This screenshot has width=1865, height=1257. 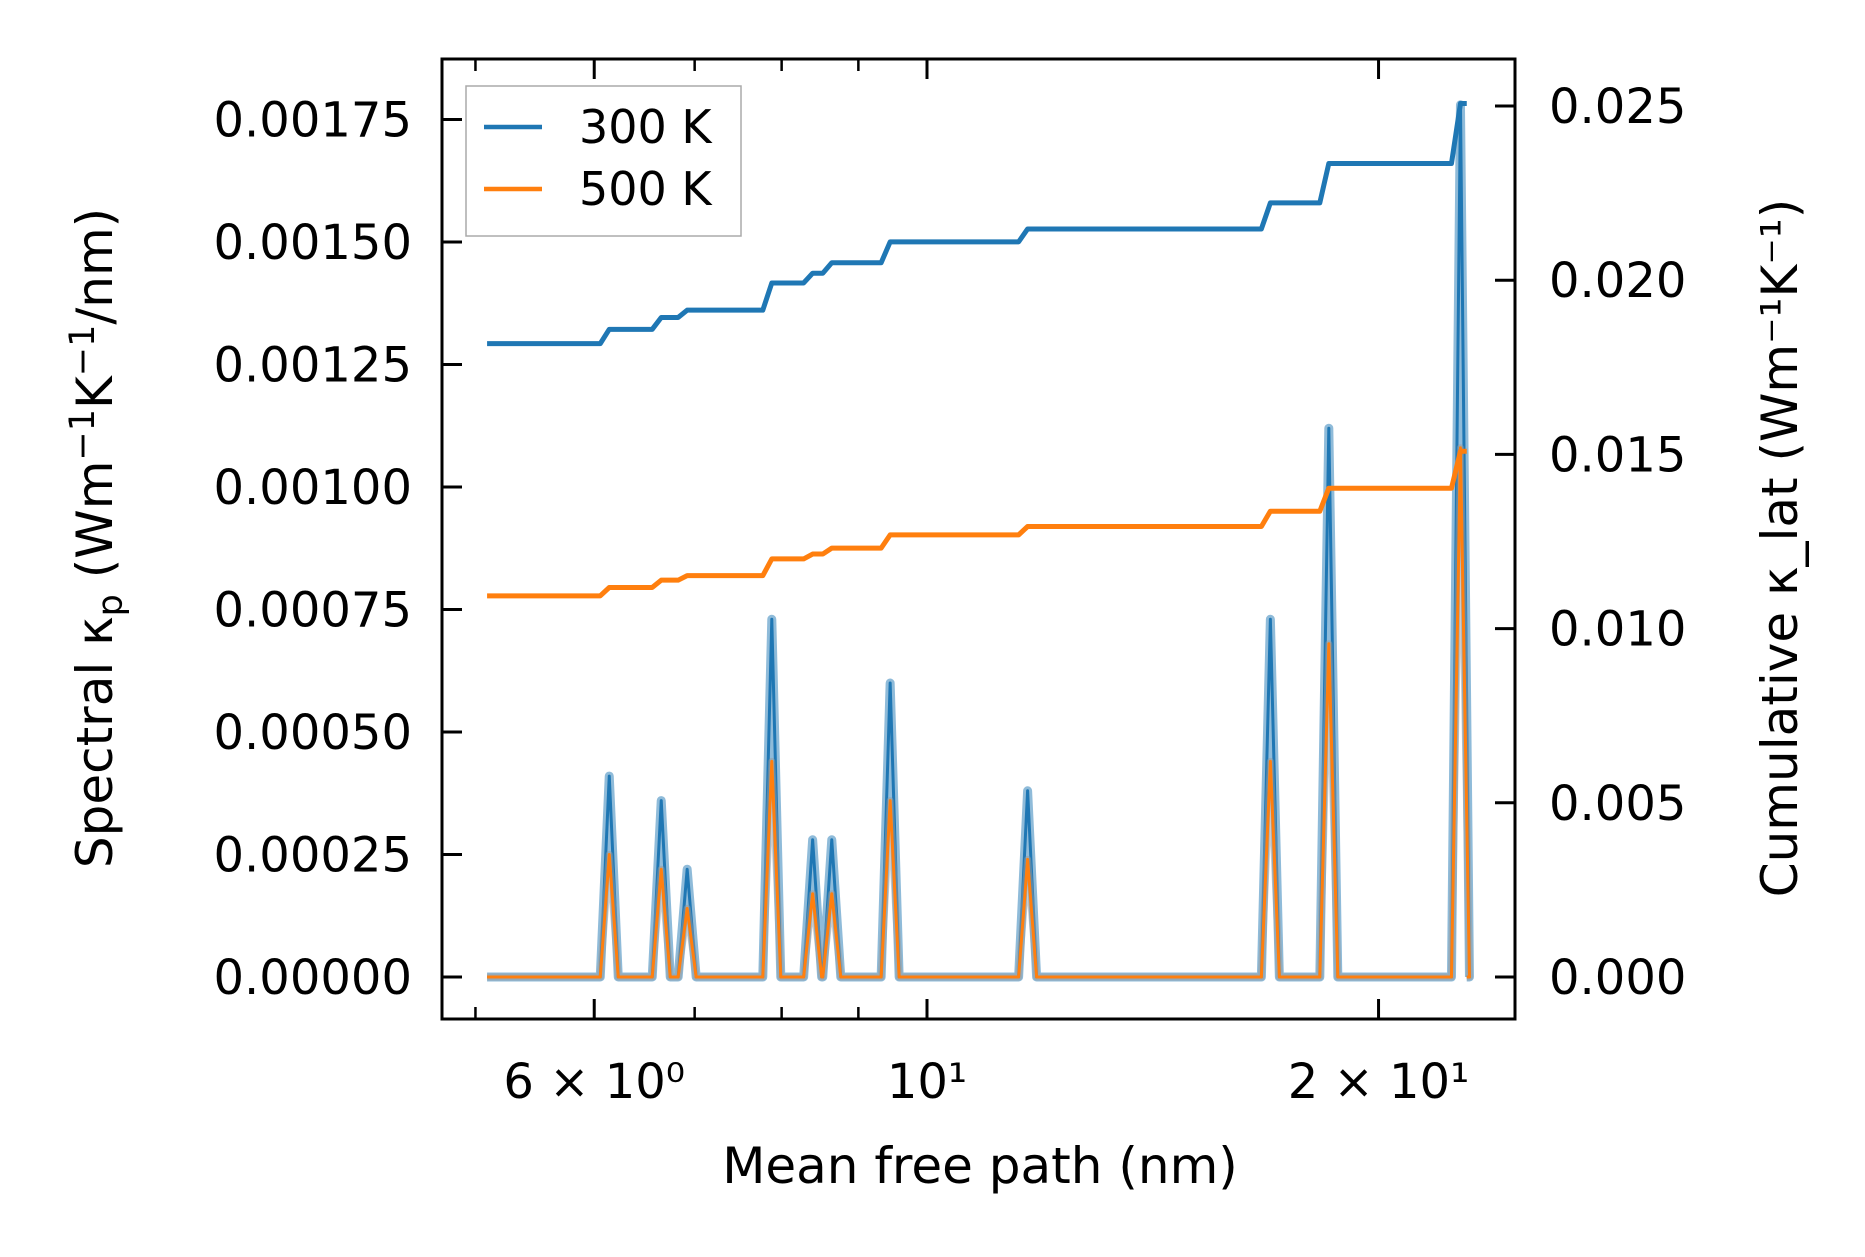 What do you see at coordinates (1617, 630) in the screenshot?
I see `y-right-tick-label: 0.010` at bounding box center [1617, 630].